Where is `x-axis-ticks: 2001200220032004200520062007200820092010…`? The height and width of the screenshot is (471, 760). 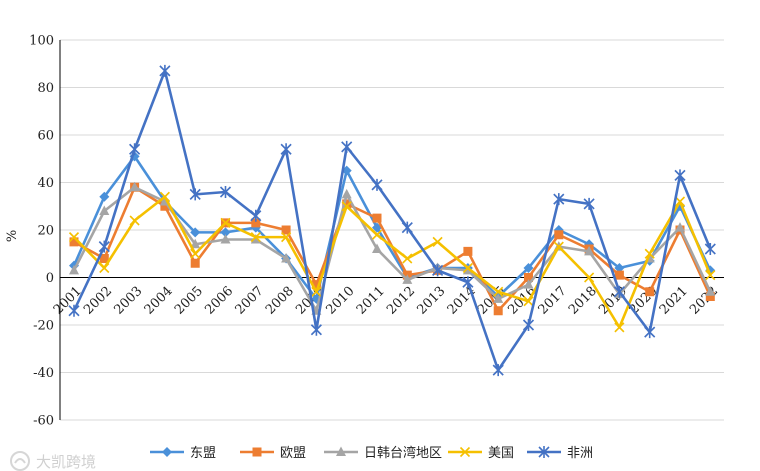 x-axis-ticks: 2001200220032004200520062007200820092010… is located at coordinates (386, 301).